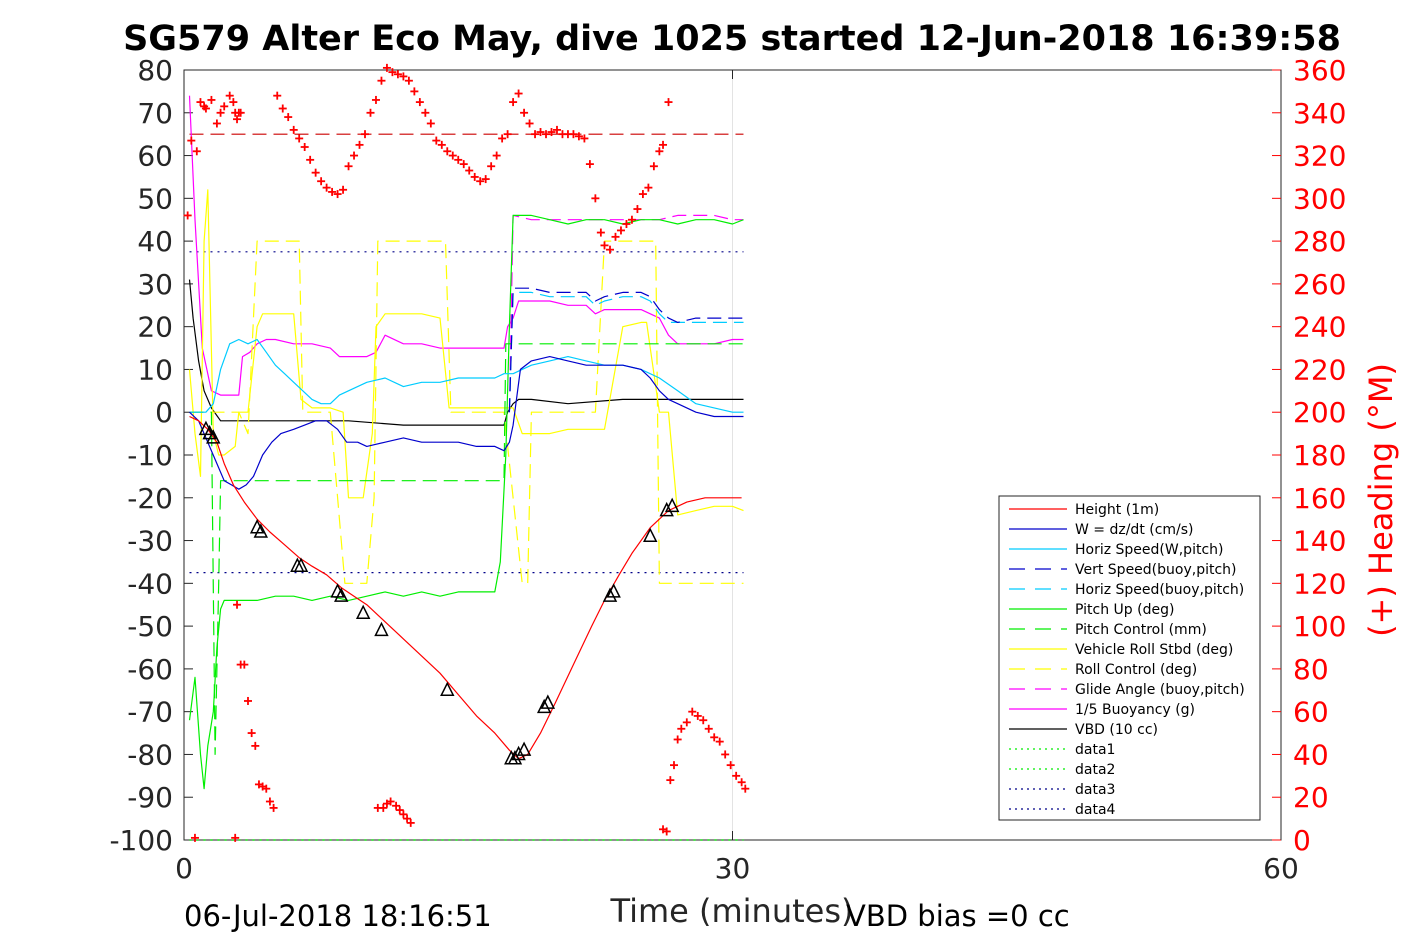 This screenshot has height=945, width=1417. What do you see at coordinates (465, 587) in the screenshot?
I see `series-line-height-1m` at bounding box center [465, 587].